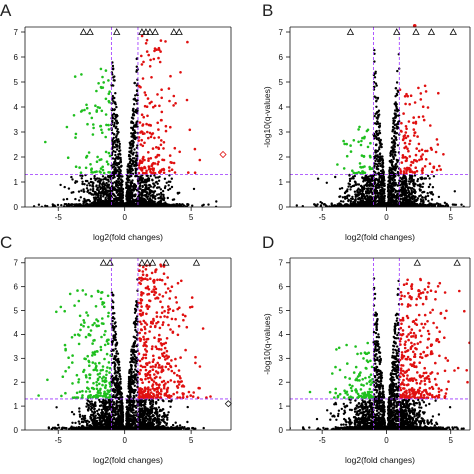 The height and width of the screenshot is (474, 474). Describe the element at coordinates (174, 31) in the screenshot. I see `extreme-point-triangle` at that location.